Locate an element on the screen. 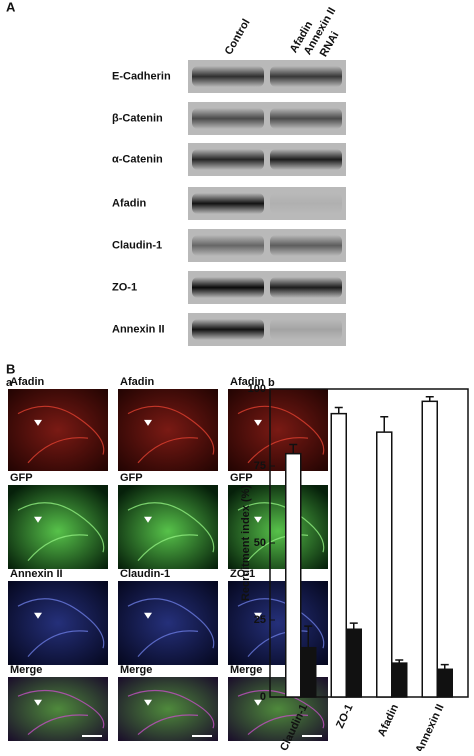 This screenshot has width=474, height=756. y-tick-label: 0 is located at coordinates (263, 697).